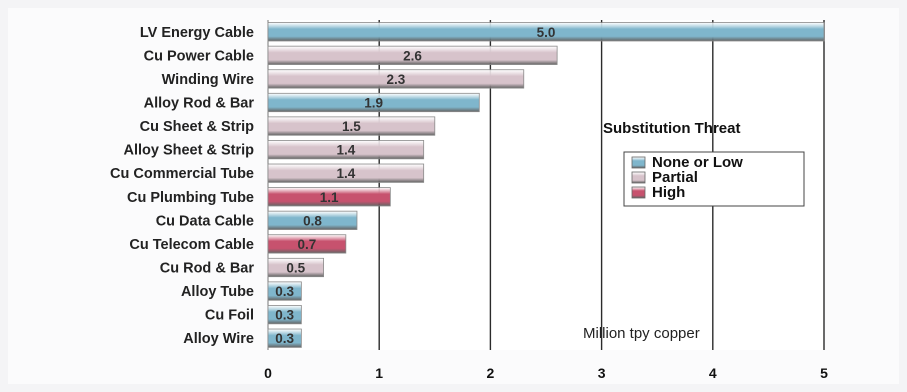 This screenshot has height=392, width=907. I want to click on x-tick-label: 5, so click(824, 373).